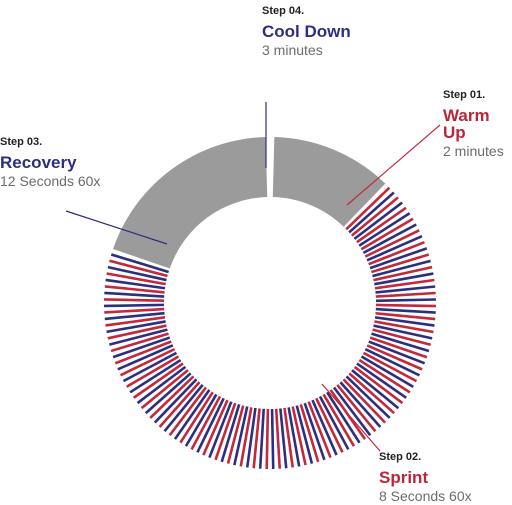 The width and height of the screenshot is (512, 505). What do you see at coordinates (116, 227) in the screenshot?
I see `leader-line-recovery` at bounding box center [116, 227].